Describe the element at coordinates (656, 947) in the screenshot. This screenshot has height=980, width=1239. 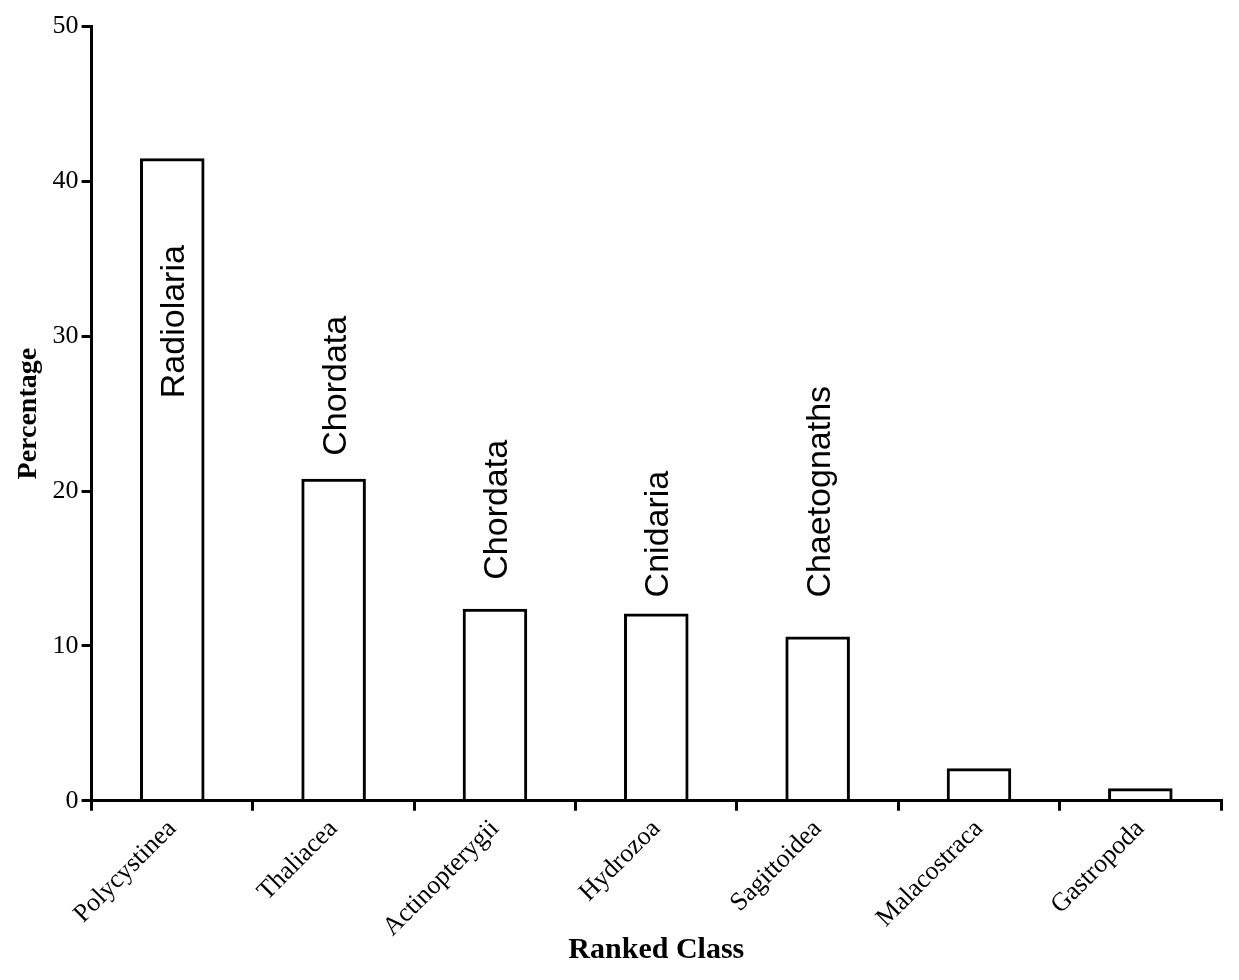
I see `x-axis-title: Ranked Class` at that location.